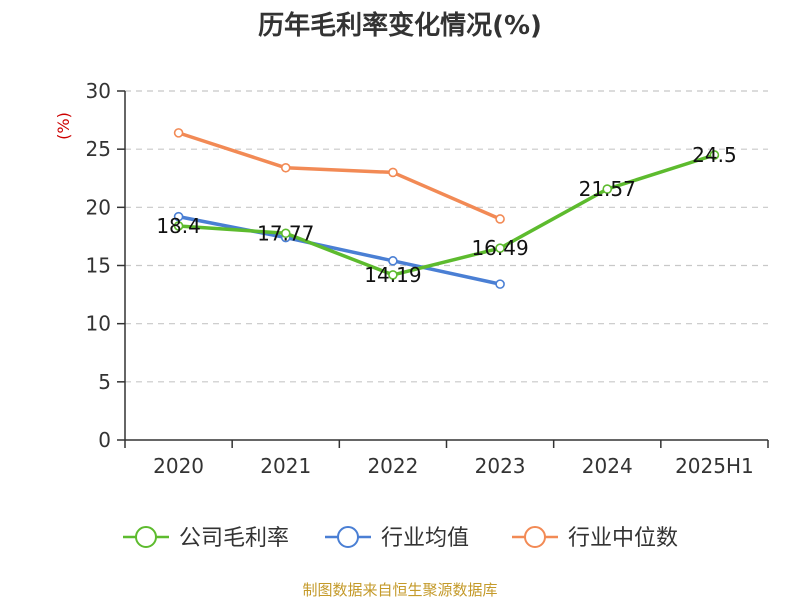  Describe the element at coordinates (98, 207) in the screenshot. I see `y-tick-label: 20` at that location.